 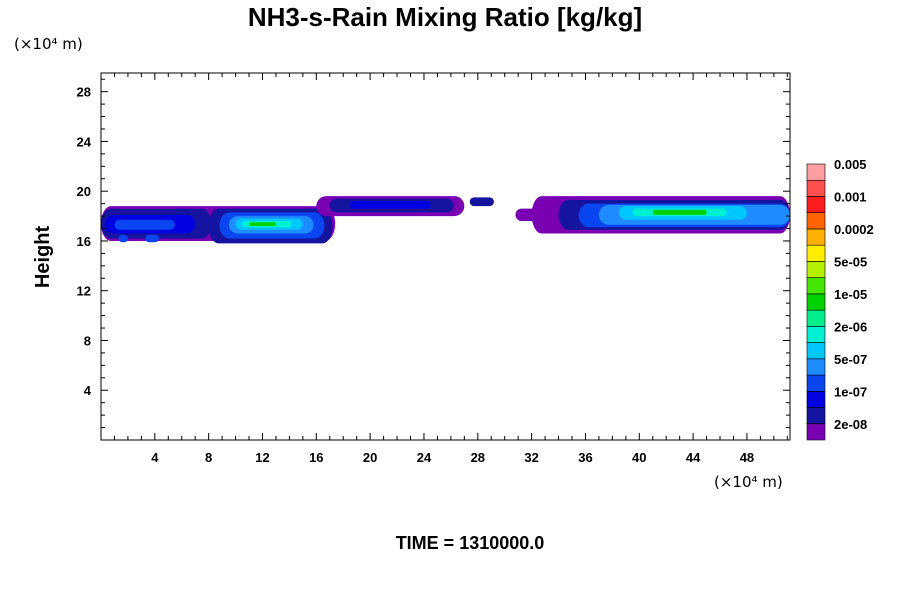 What do you see at coordinates (155, 457) in the screenshot?
I see `x-tick-label: 4` at bounding box center [155, 457].